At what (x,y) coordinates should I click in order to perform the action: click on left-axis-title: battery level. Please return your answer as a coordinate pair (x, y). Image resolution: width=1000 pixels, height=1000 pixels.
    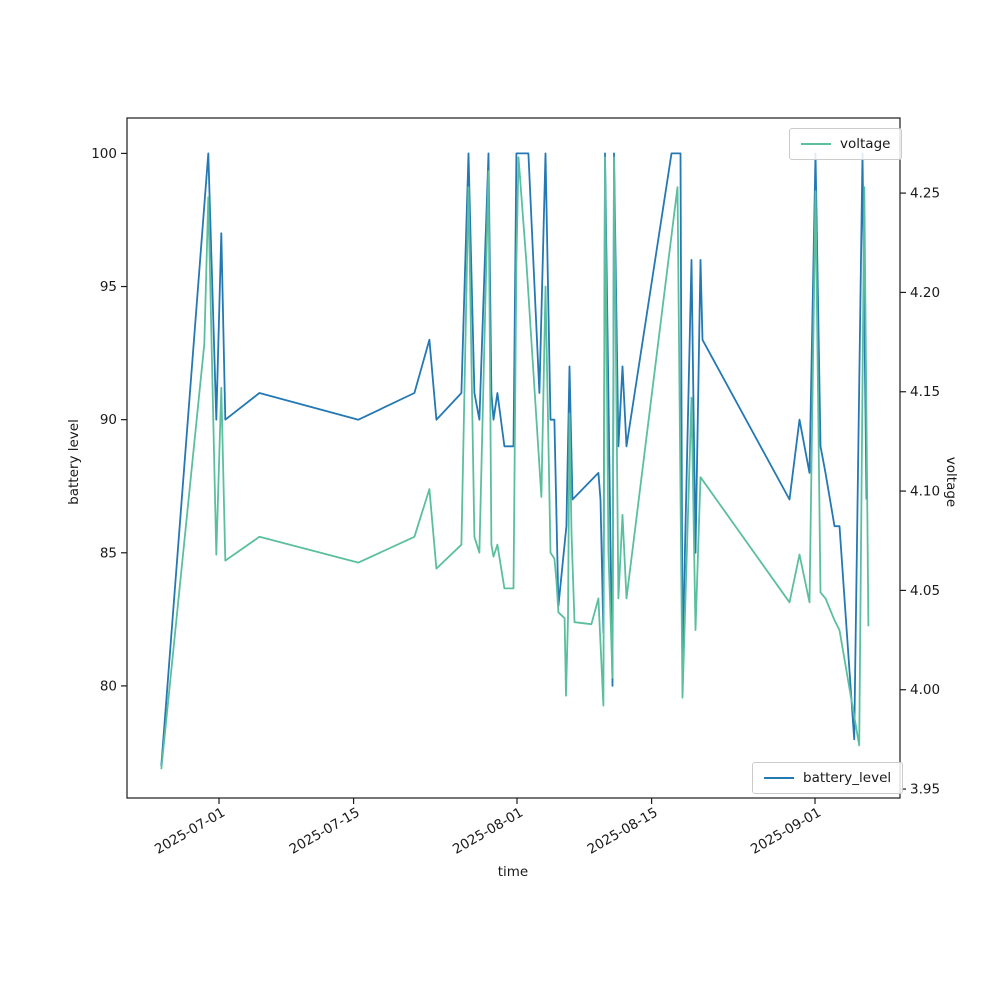
    Looking at the image, I should click on (74, 462).